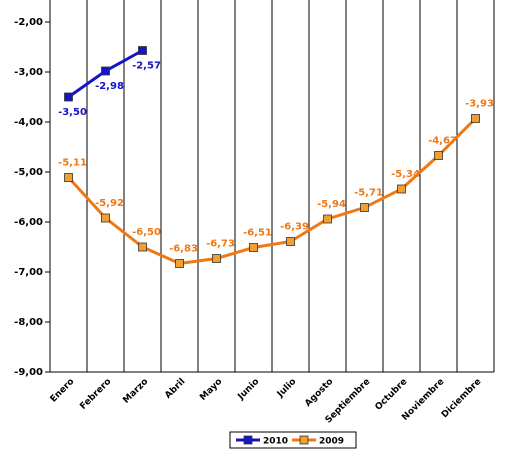  I want to click on data-label: -5,11, so click(72, 163).